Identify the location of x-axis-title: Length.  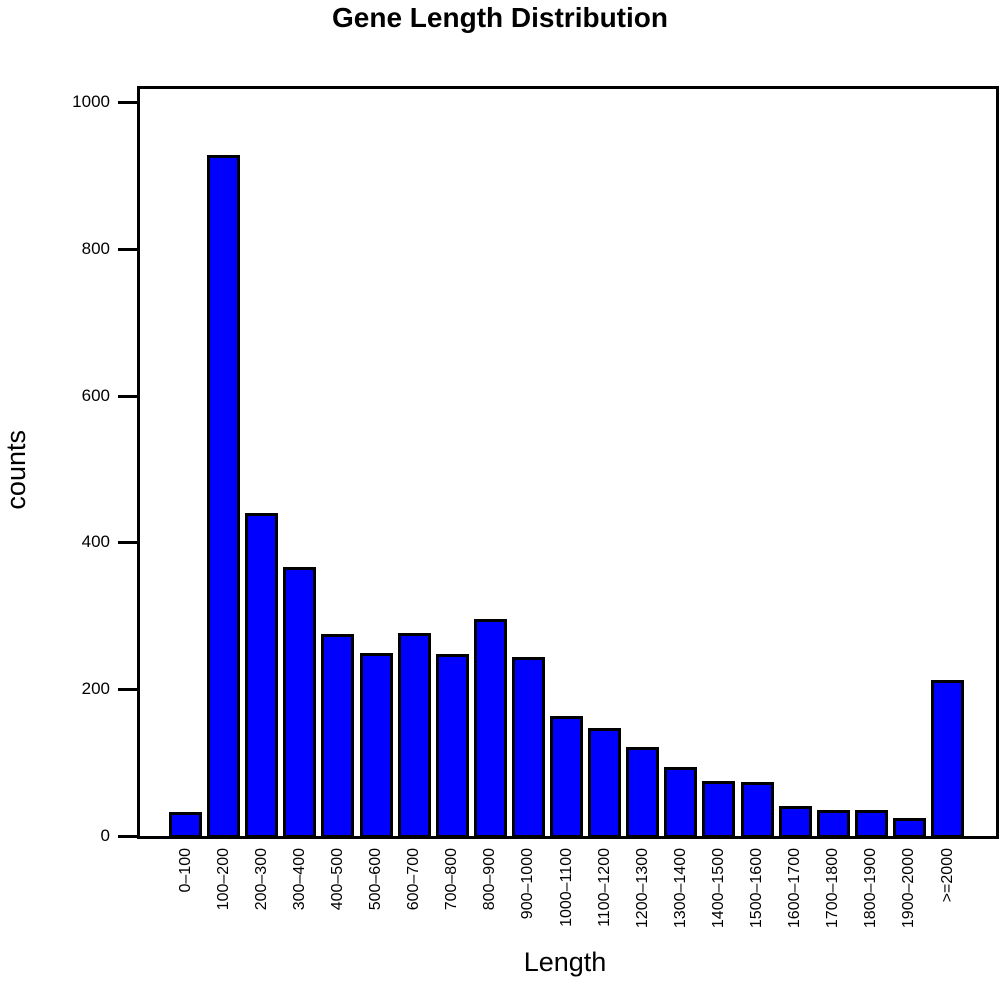
(565, 962).